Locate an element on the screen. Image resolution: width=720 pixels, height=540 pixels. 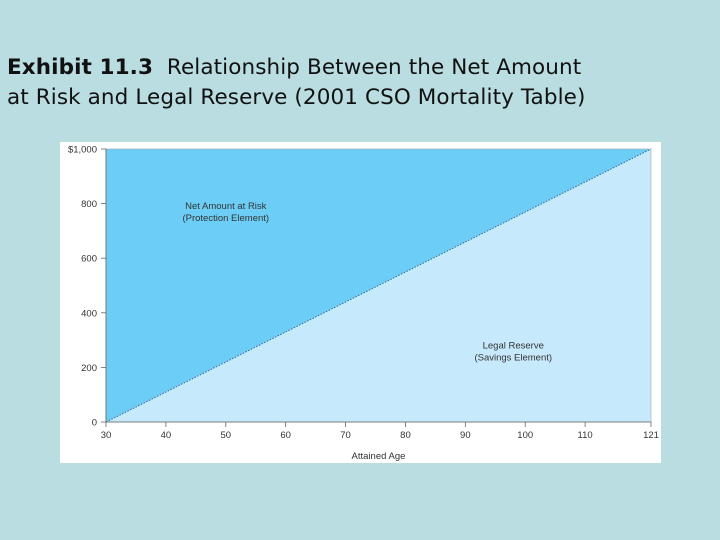
x-tick-label: 80 is located at coordinates (405, 435).